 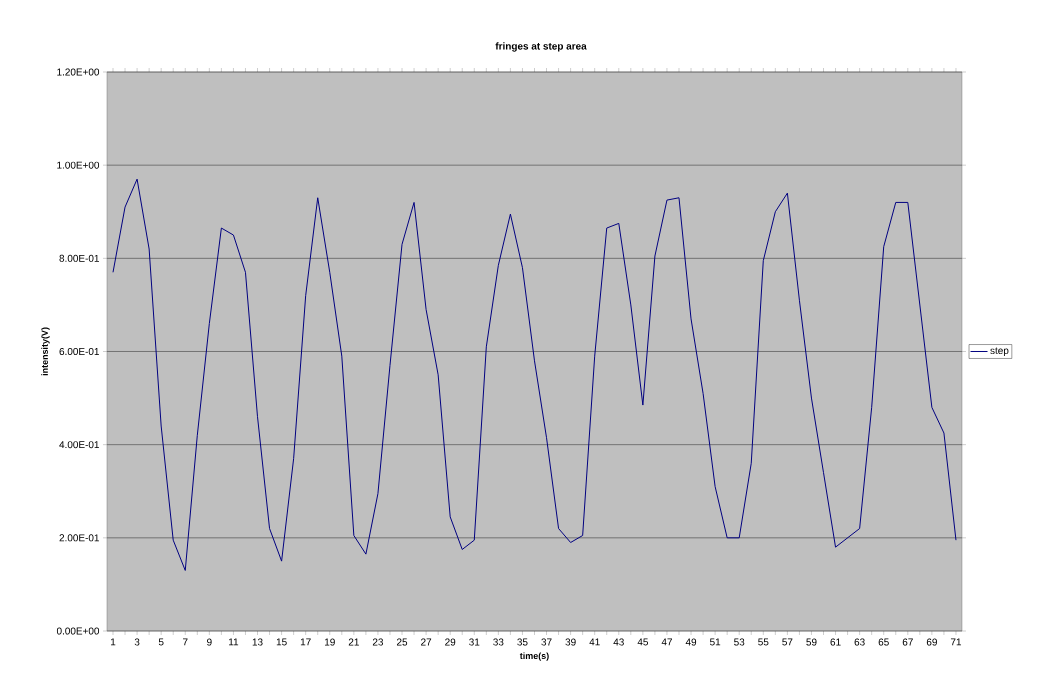 What do you see at coordinates (257, 642) in the screenshot?
I see `x-tick-label: 13` at bounding box center [257, 642].